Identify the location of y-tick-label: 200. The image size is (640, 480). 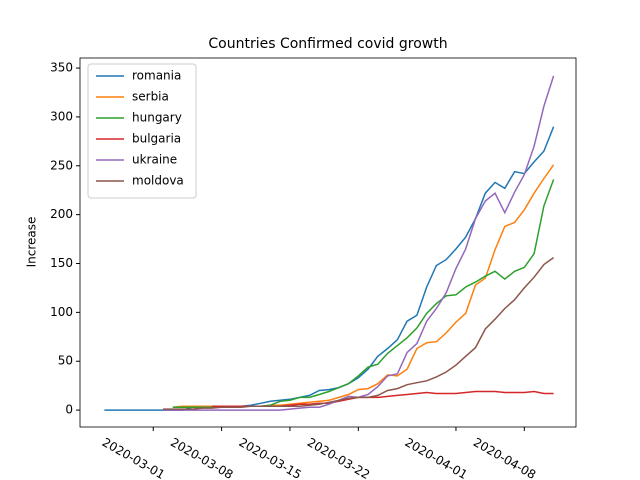
(61, 214).